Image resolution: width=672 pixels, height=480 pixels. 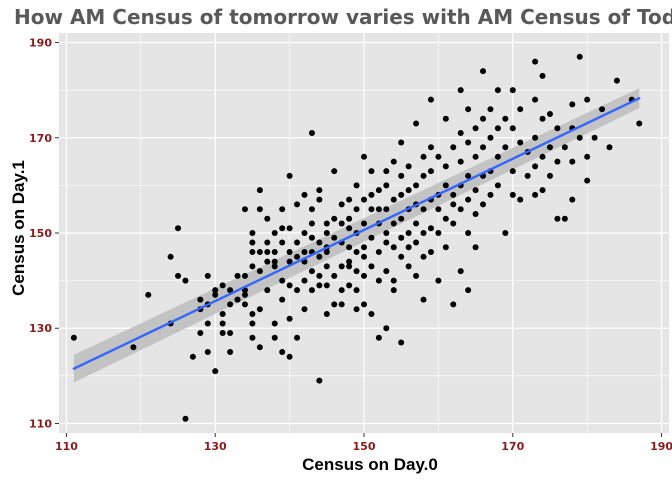 What do you see at coordinates (370, 464) in the screenshot?
I see `x-axis-title: Census on Day.0` at bounding box center [370, 464].